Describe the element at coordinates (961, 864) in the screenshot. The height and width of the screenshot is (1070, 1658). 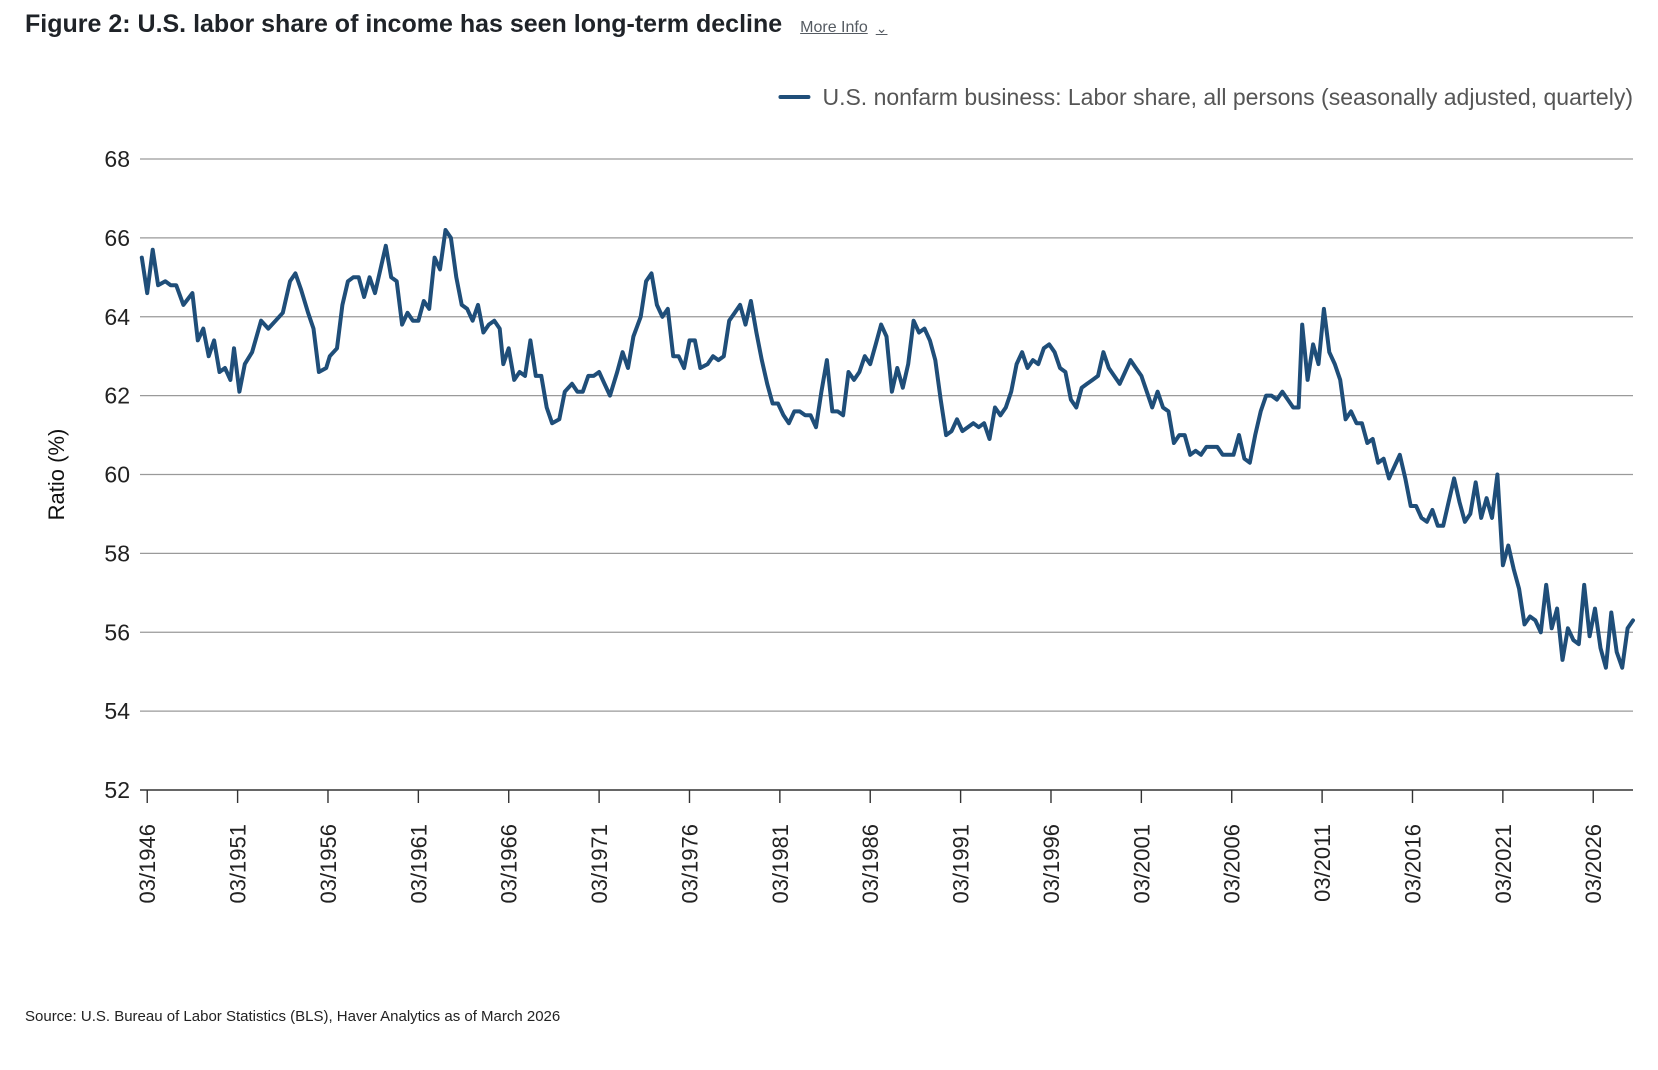
I see `x-tick-label: 03/1991` at that location.